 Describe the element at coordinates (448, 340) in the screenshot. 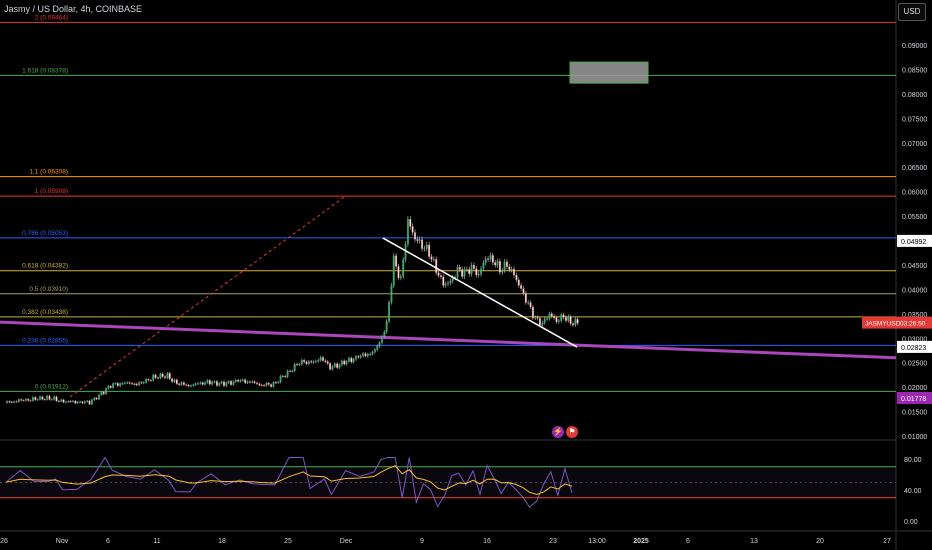

I see `purple-trendline` at that location.